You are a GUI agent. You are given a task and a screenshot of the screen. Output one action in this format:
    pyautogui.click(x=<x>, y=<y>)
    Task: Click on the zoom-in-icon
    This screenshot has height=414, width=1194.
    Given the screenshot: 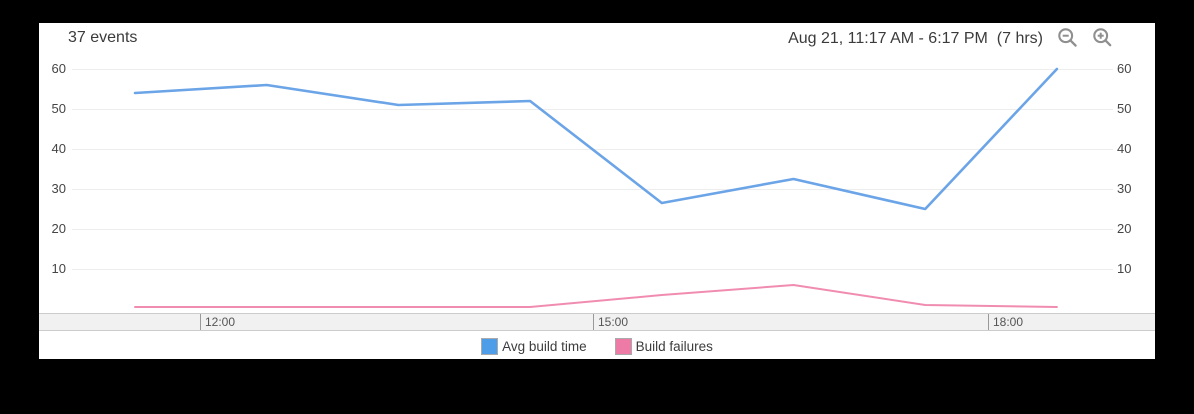 What is the action you would take?
    pyautogui.click(x=1102, y=39)
    